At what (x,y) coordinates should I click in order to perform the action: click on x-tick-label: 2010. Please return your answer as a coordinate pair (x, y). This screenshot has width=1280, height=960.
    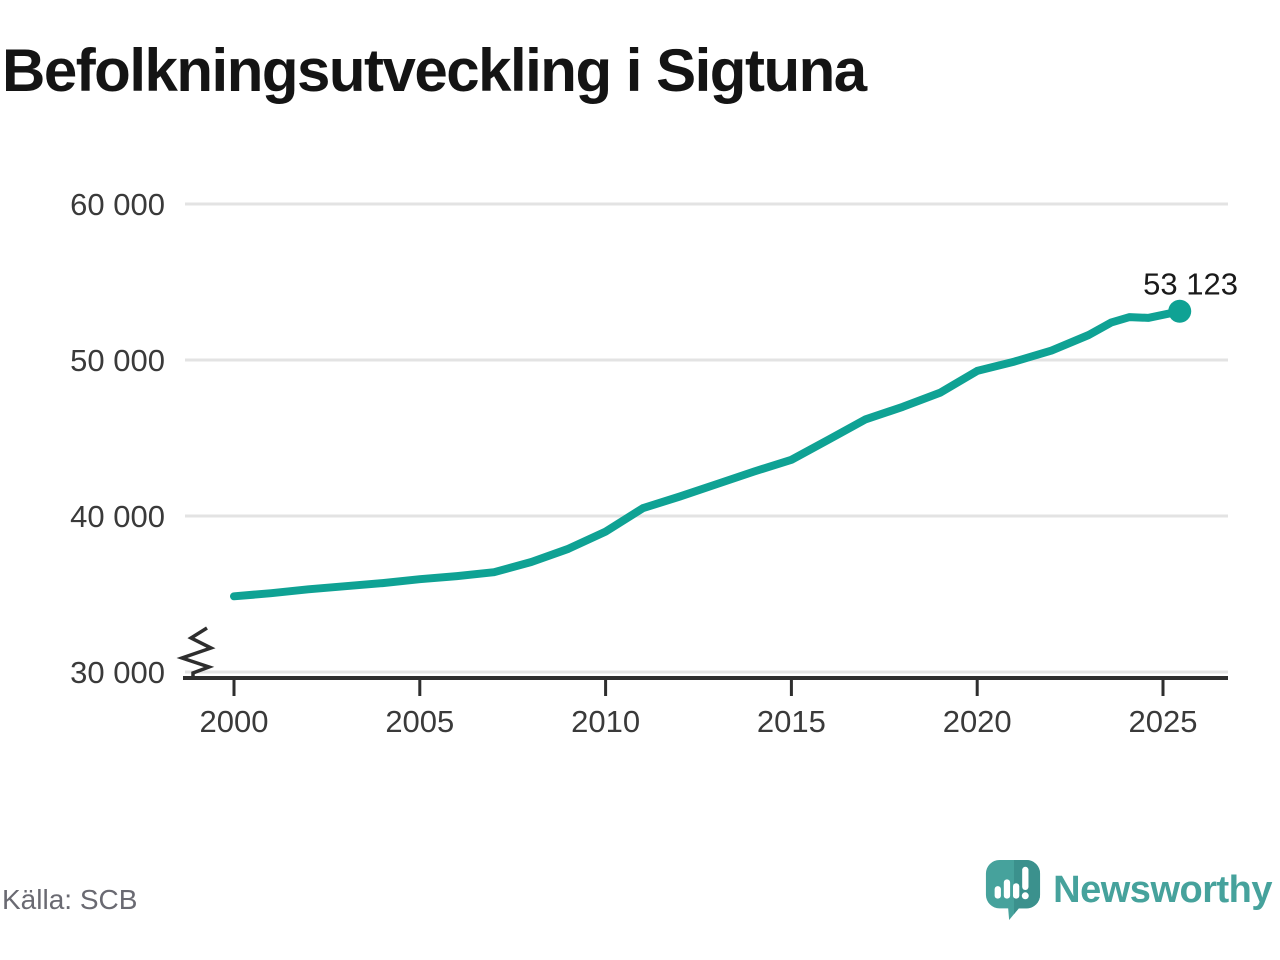
    Looking at the image, I should click on (605, 721).